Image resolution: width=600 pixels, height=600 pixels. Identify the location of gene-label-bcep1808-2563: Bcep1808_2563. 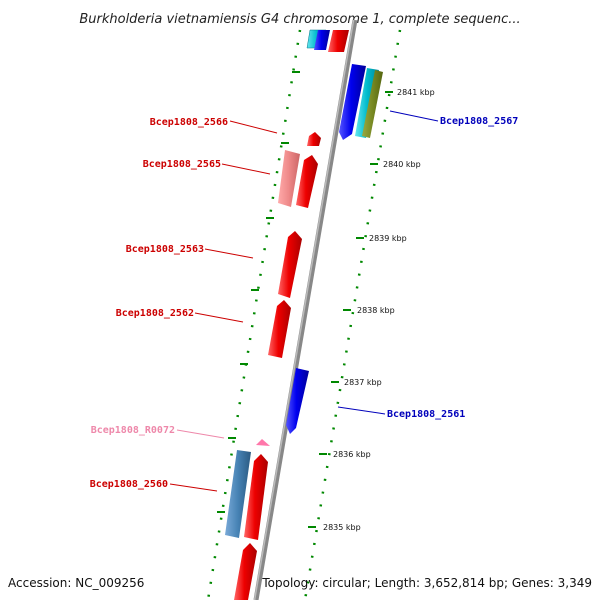
(165, 249).